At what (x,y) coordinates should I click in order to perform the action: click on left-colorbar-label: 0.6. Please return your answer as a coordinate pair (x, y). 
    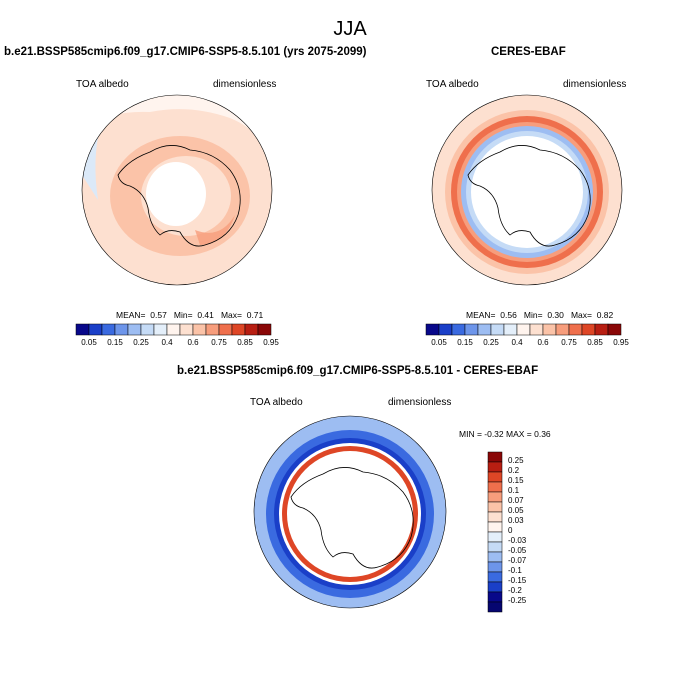
    Looking at the image, I should click on (193, 342).